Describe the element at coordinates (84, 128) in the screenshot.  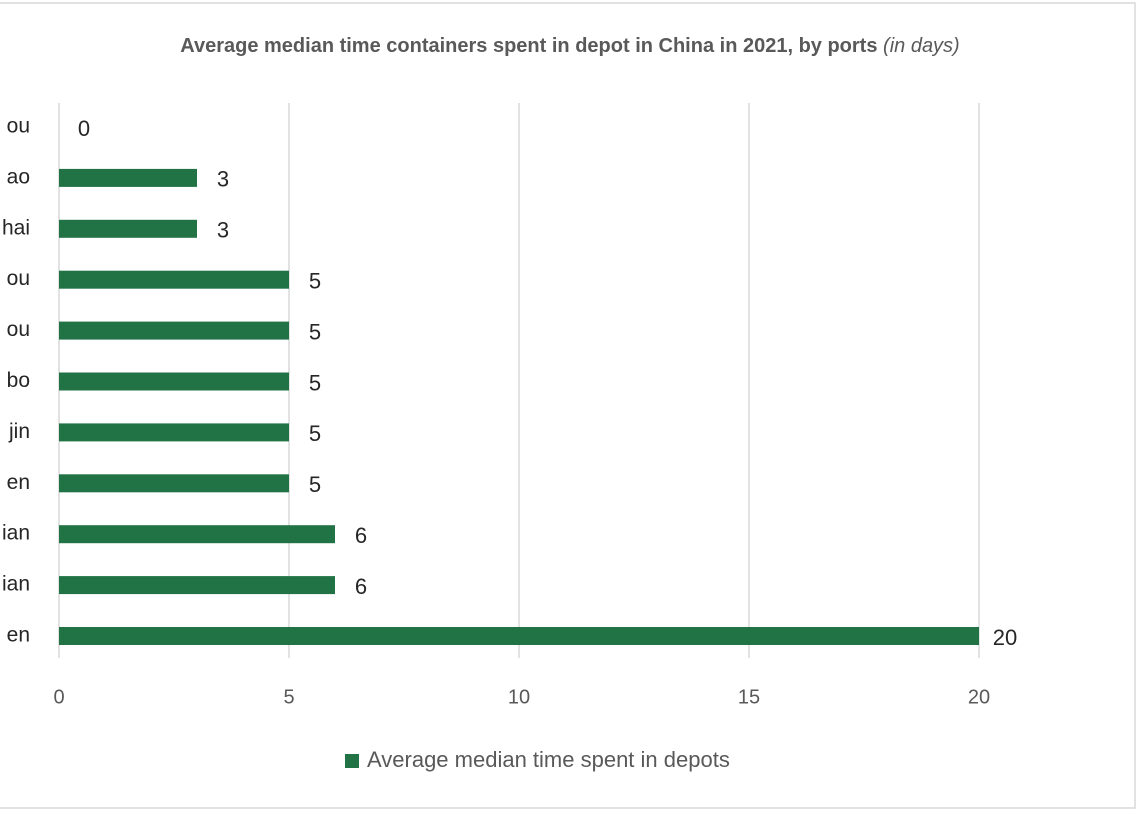
I see `data-label: 0` at that location.